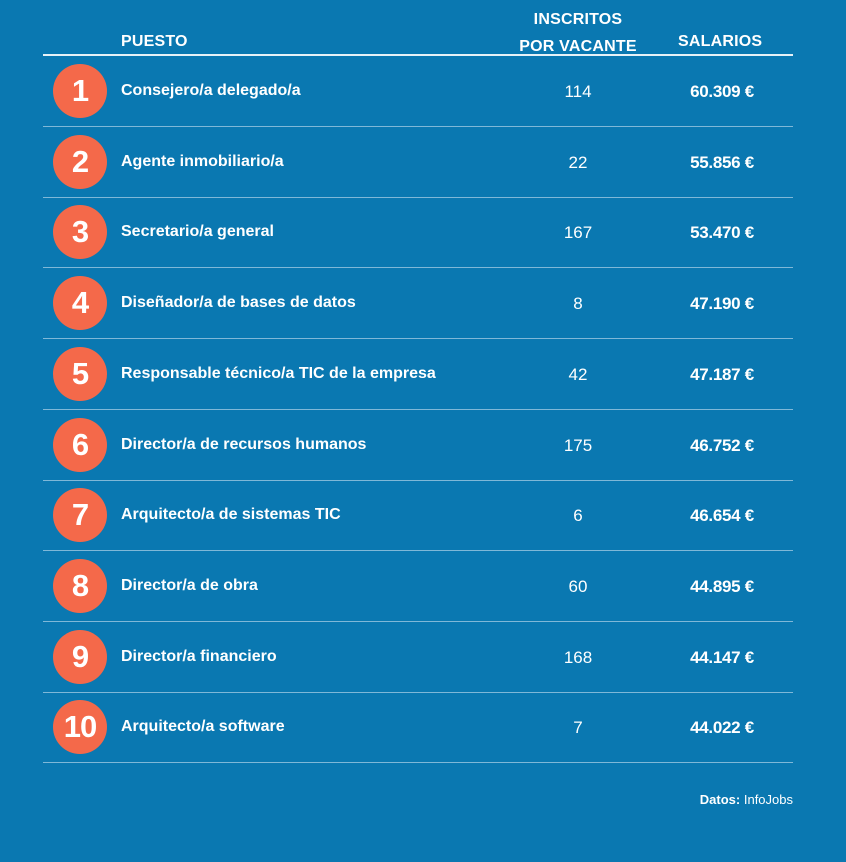 The height and width of the screenshot is (862, 846). What do you see at coordinates (578, 46) in the screenshot?
I see `column-header-inscritos-line2: POR VACANTE` at bounding box center [578, 46].